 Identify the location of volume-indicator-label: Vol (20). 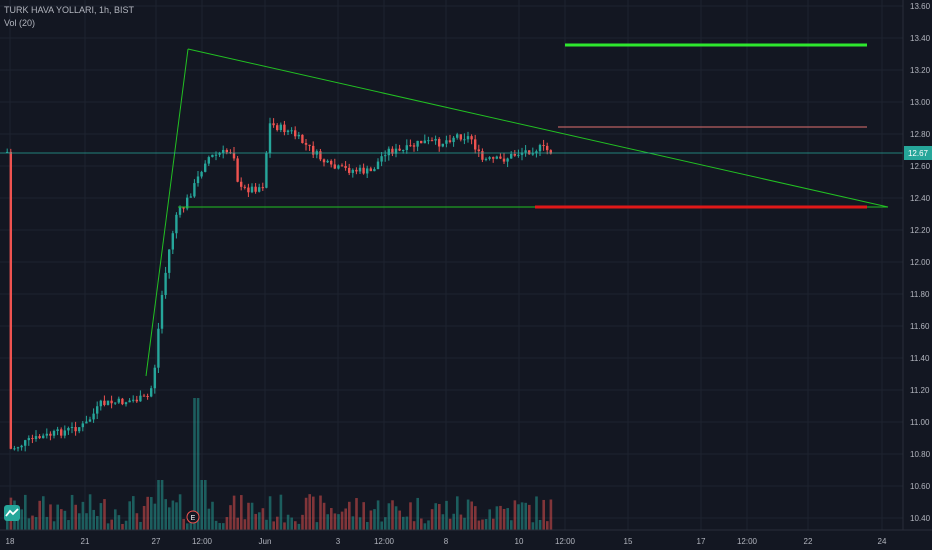
(20, 23).